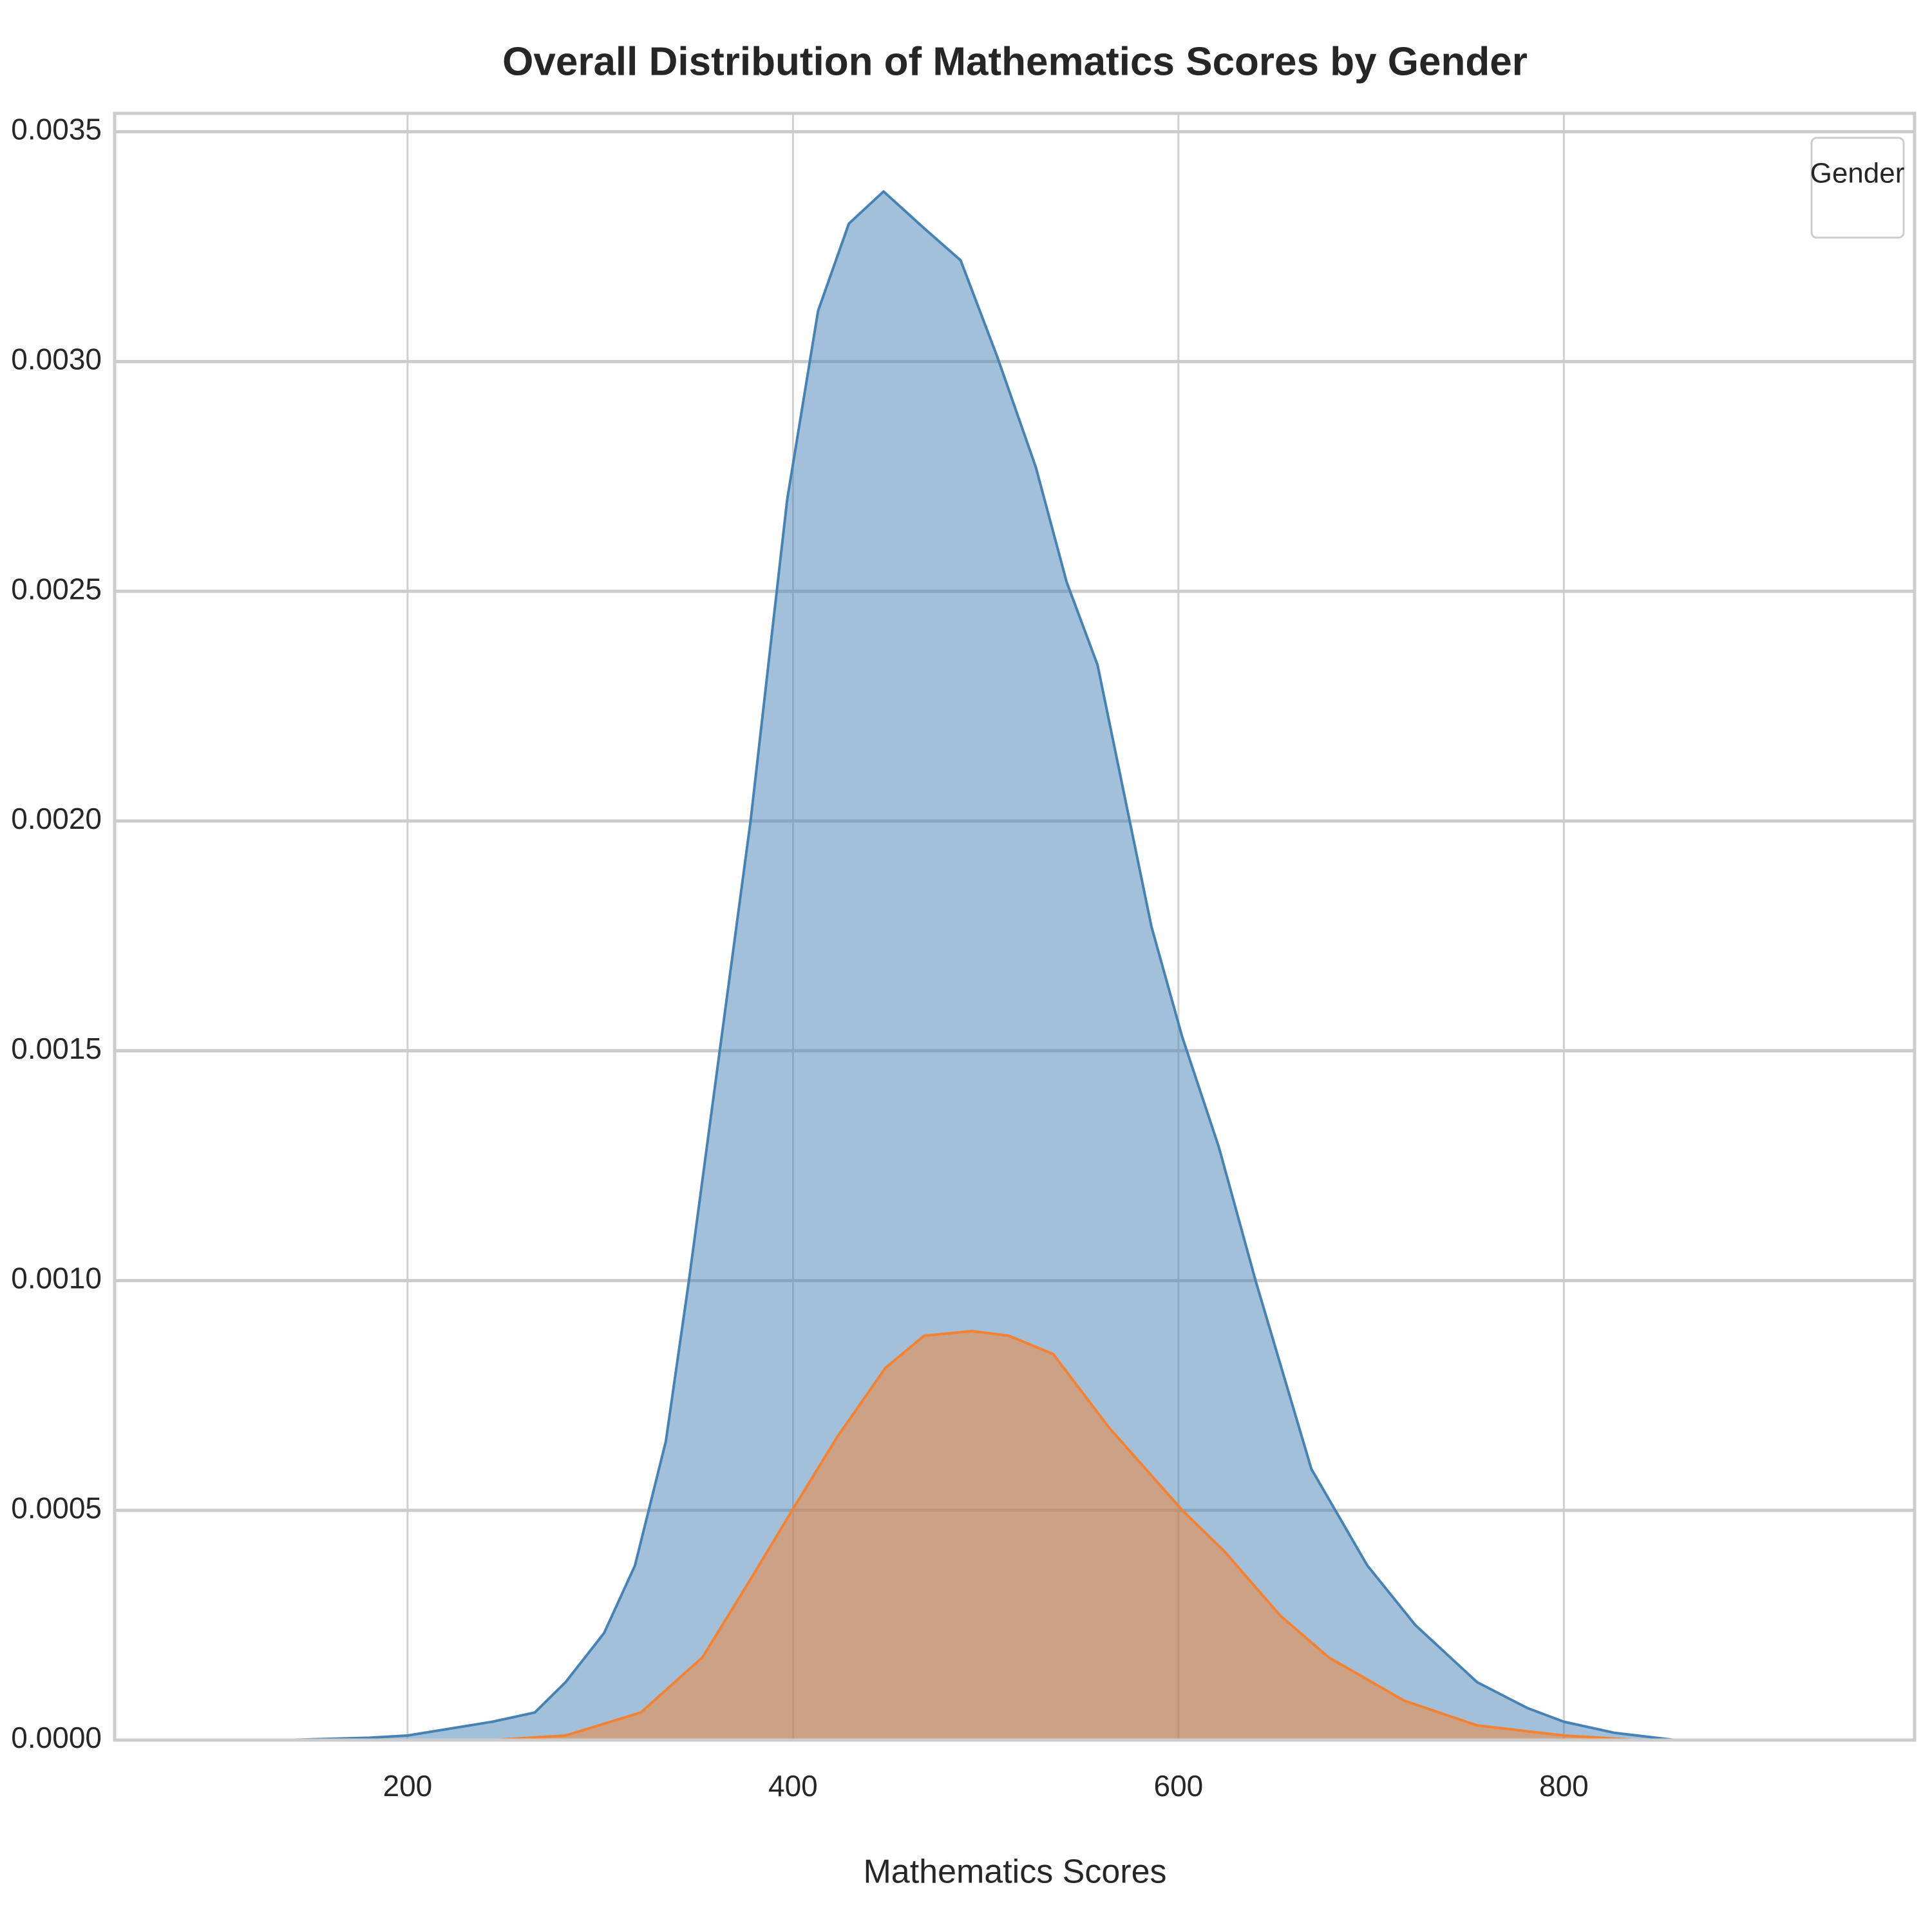 This screenshot has height=1932, width=1932. Describe the element at coordinates (56, 1737) in the screenshot. I see `y-tick-label: 0.0000` at that location.